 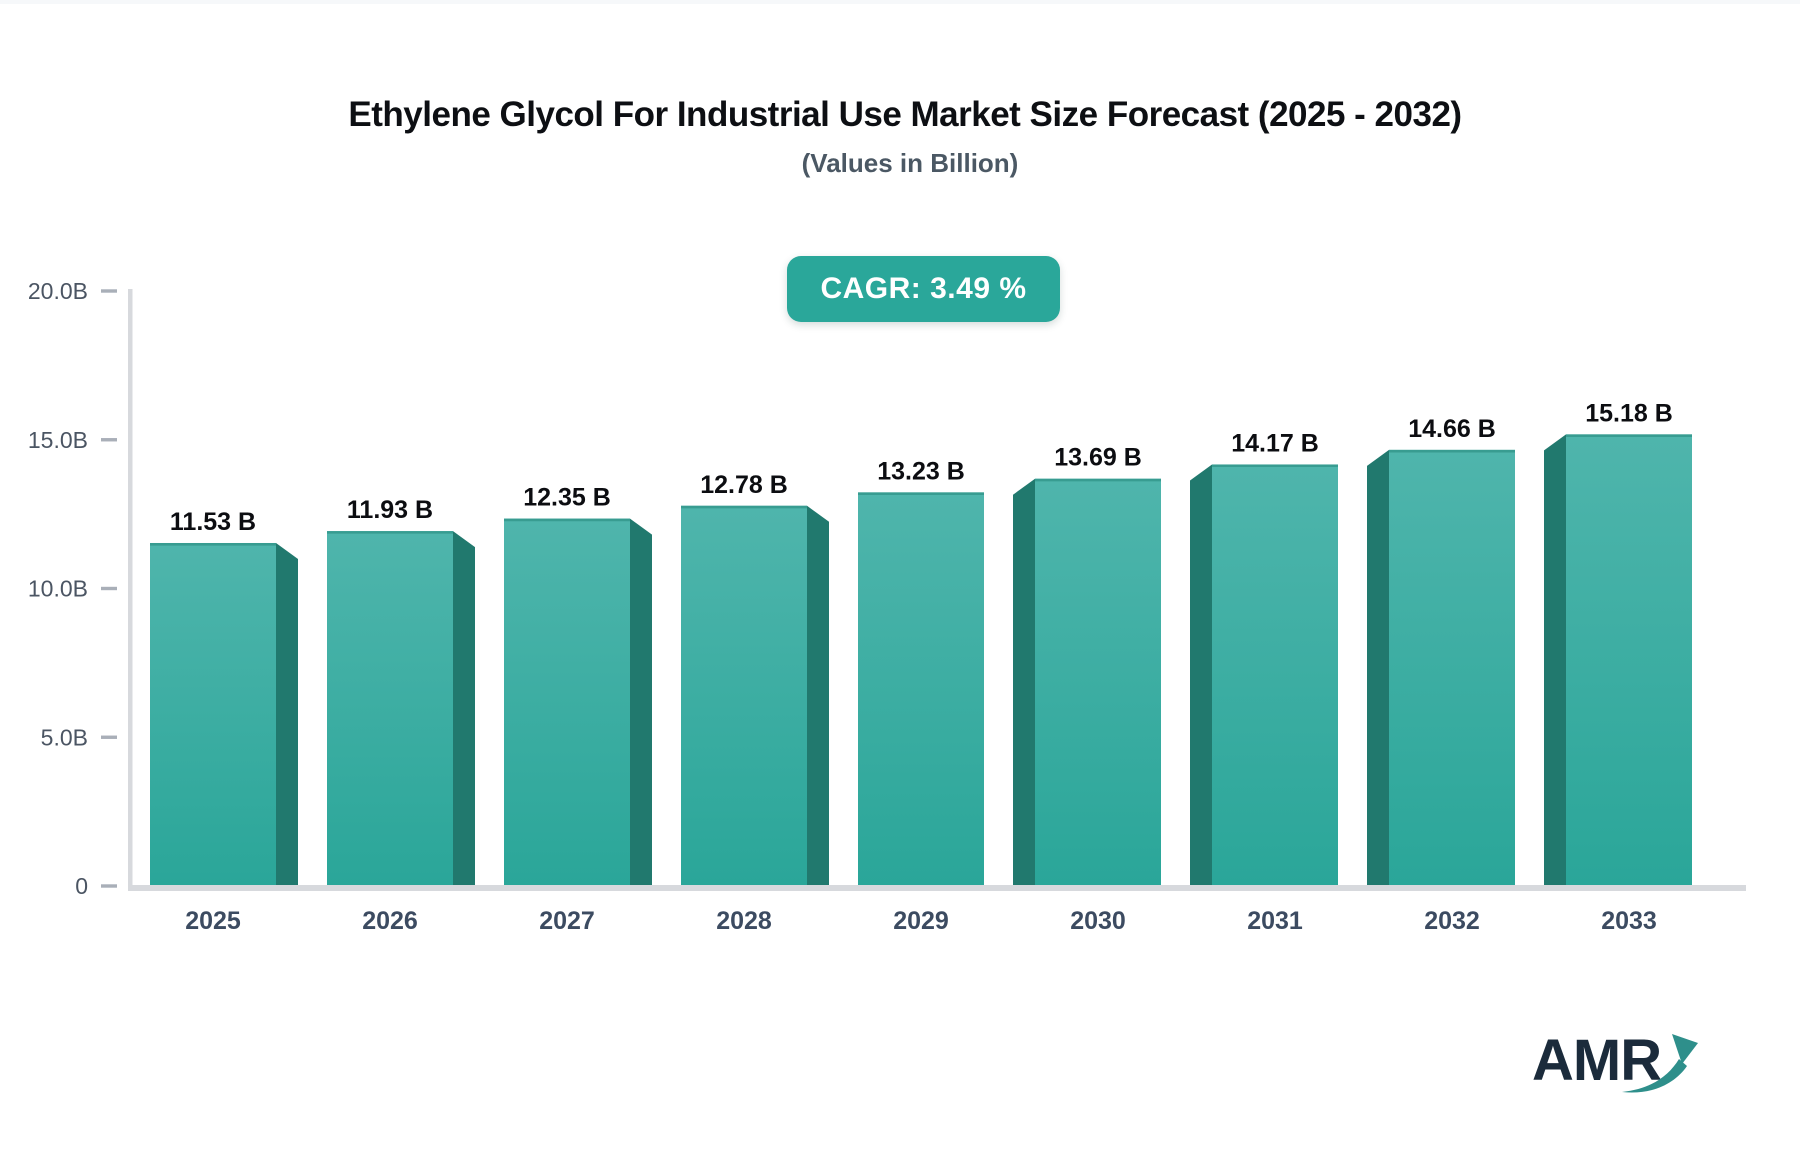 I want to click on bar-value-label: 12.35 B, so click(x=567, y=498).